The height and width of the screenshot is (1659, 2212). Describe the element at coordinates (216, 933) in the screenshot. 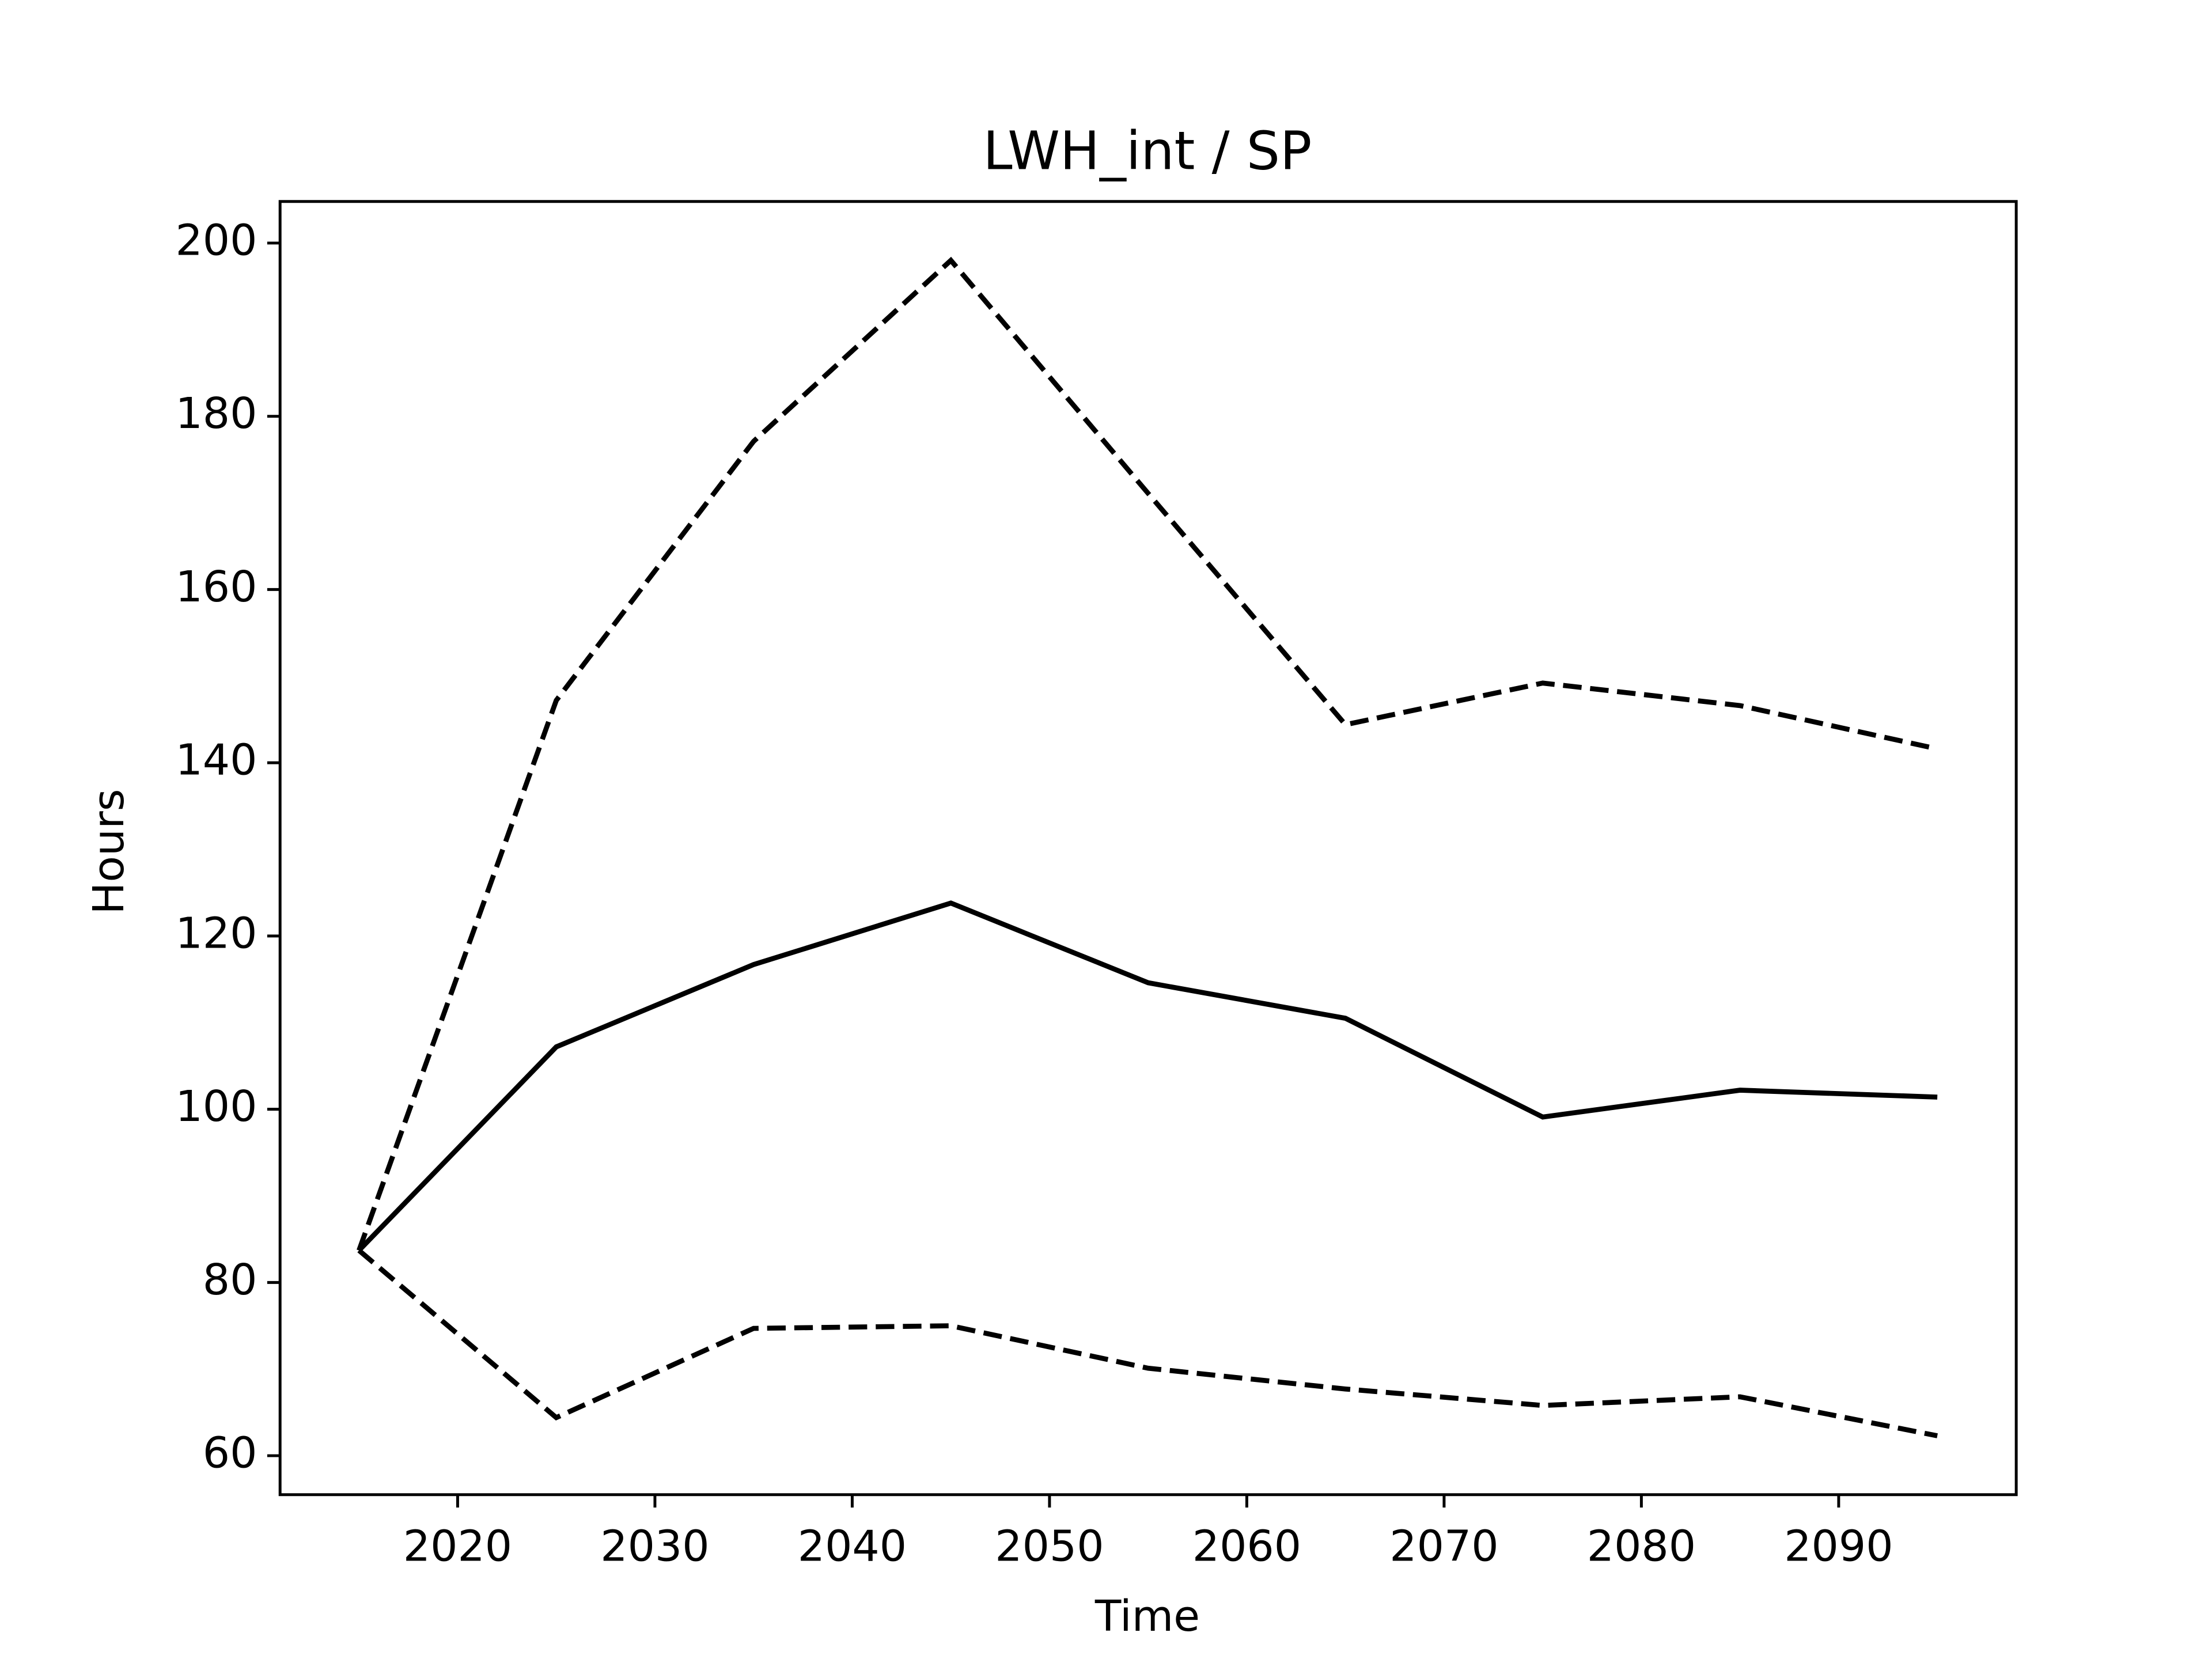

I see `y-tick-label: 120` at that location.